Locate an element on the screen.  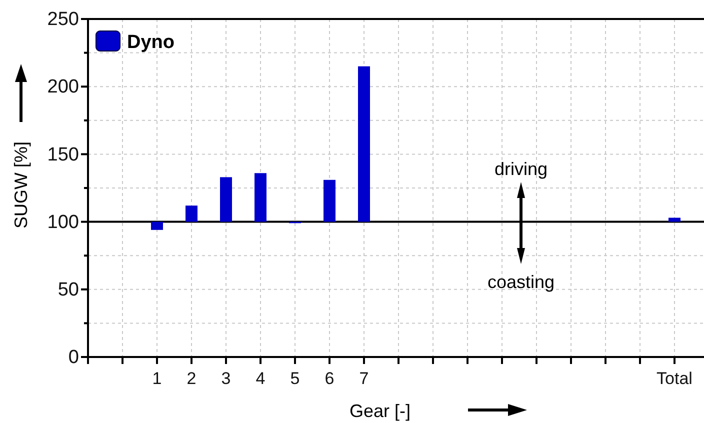
x-tick-label: Total is located at coordinates (674, 378).